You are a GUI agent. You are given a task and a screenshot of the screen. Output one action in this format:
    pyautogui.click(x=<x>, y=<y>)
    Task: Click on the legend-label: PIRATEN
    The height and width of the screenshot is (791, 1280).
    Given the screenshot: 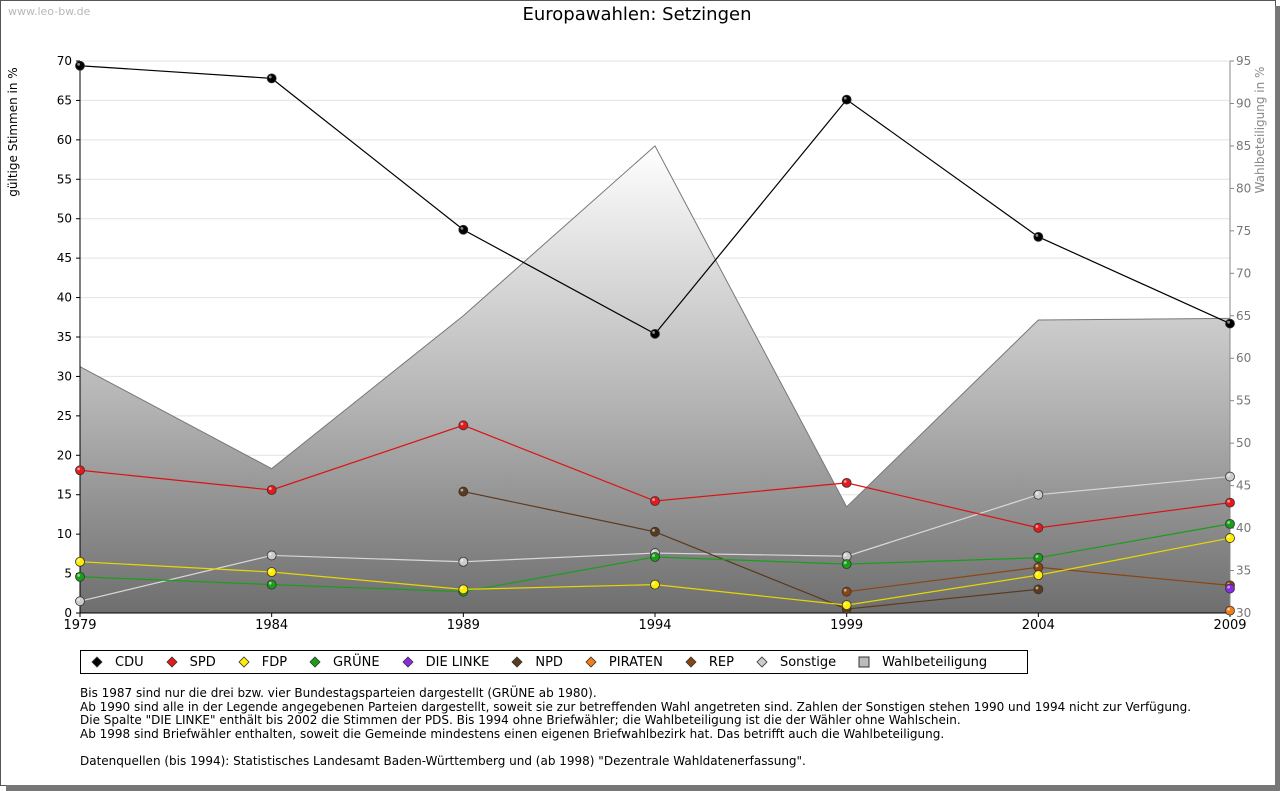 What is the action you would take?
    pyautogui.click(x=635, y=662)
    